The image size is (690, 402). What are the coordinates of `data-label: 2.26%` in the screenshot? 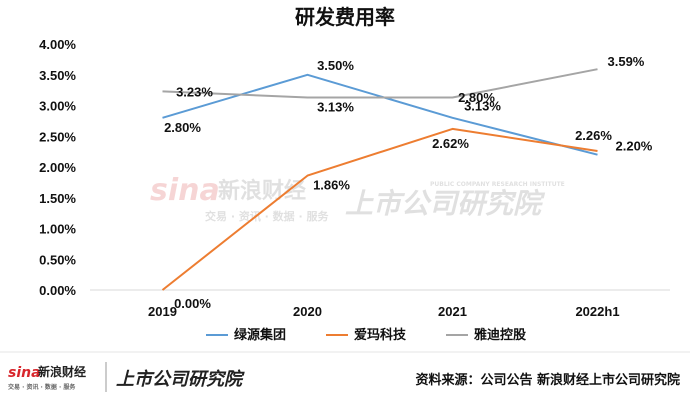 It's located at (593, 135).